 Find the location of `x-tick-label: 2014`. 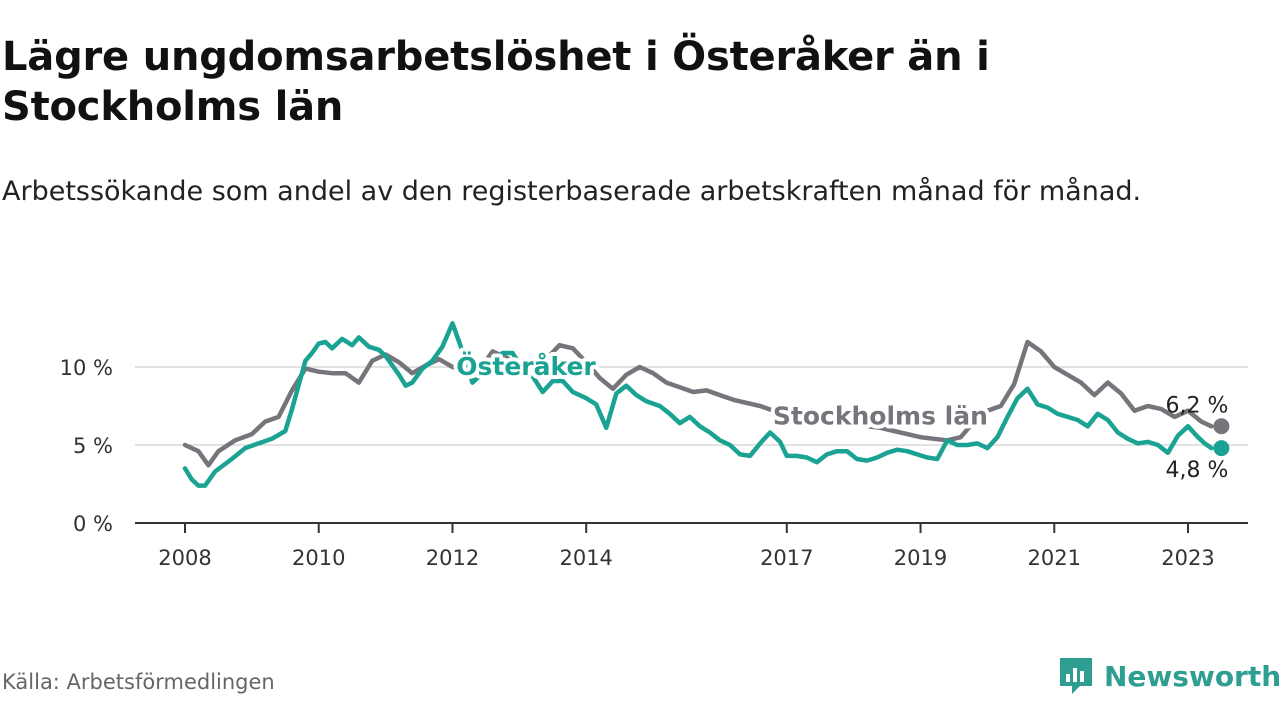

x-tick-label: 2014 is located at coordinates (585, 558).